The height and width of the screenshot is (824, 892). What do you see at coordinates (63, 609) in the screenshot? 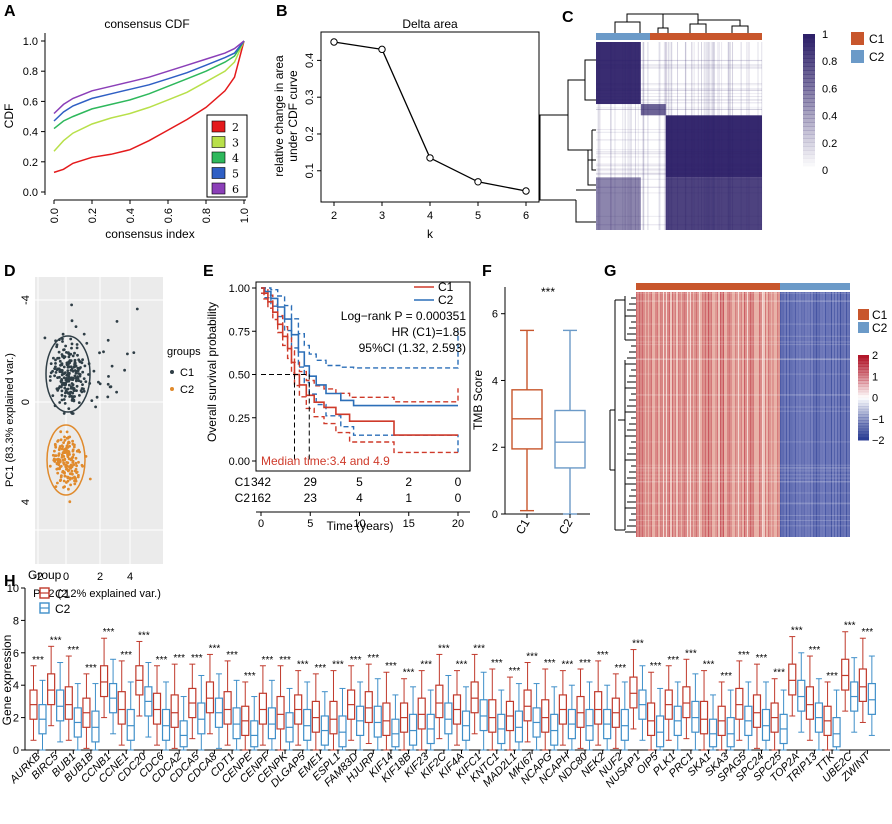
I see `panel-h-legend-label: C2` at bounding box center [63, 609].